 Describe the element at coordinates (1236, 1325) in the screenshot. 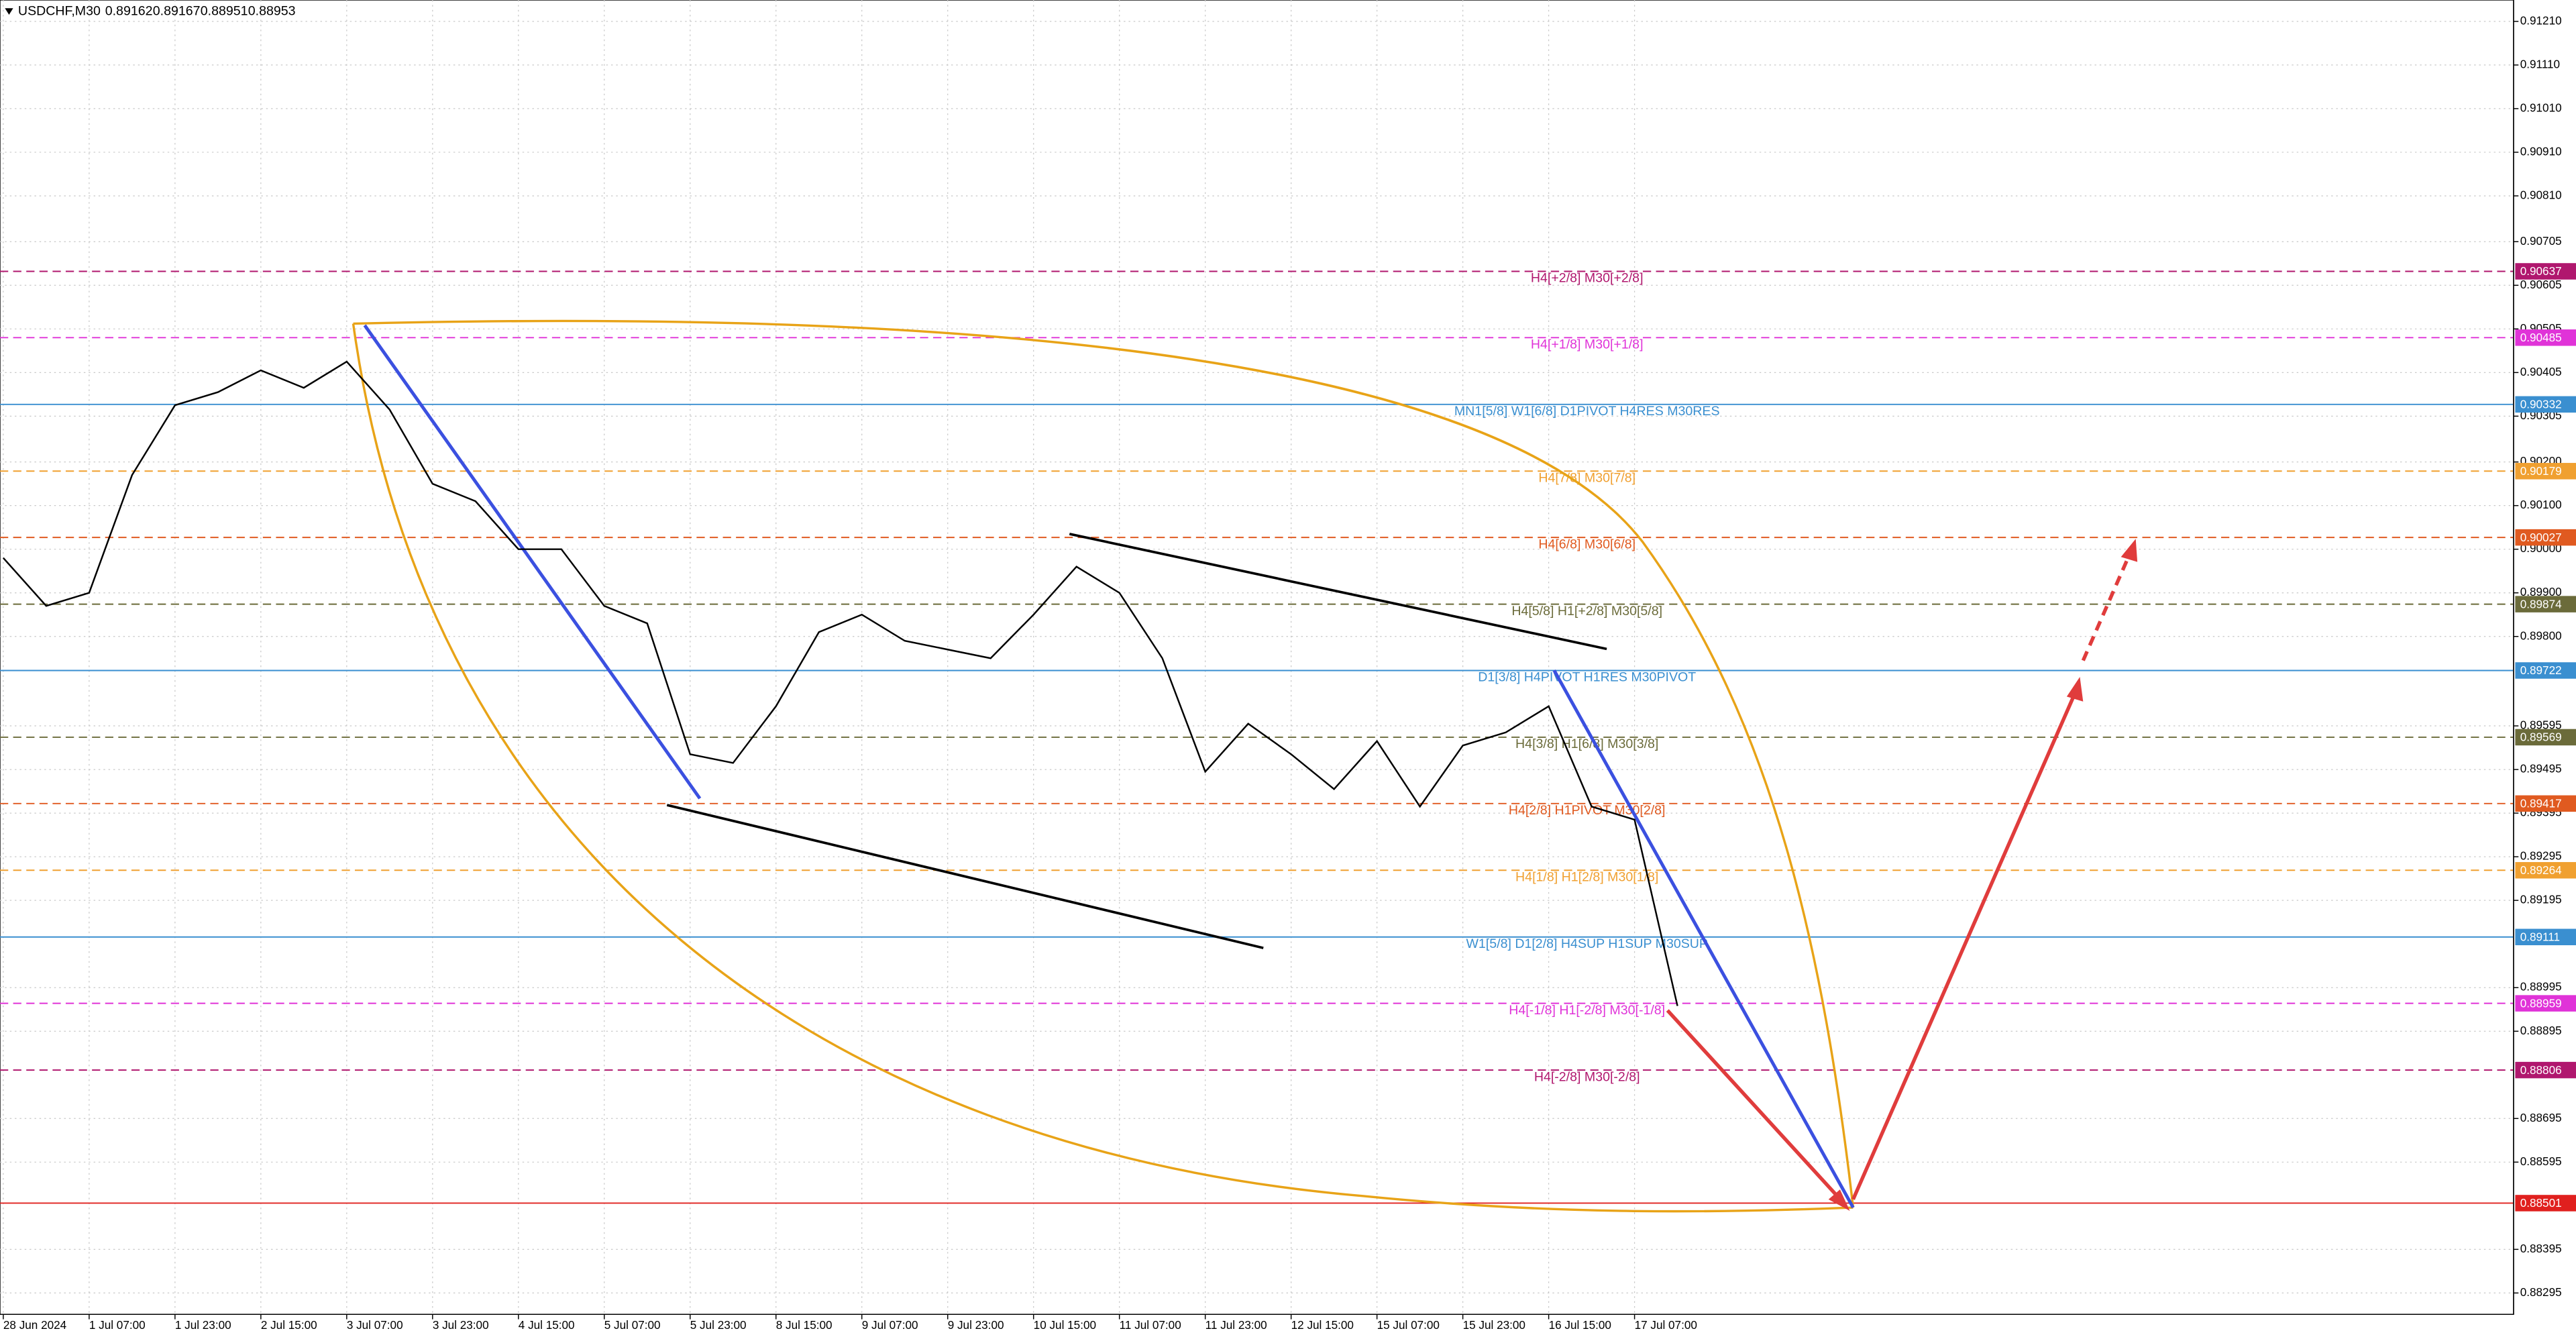

I see `x-tick-label: 11 Jul 23:00` at that location.